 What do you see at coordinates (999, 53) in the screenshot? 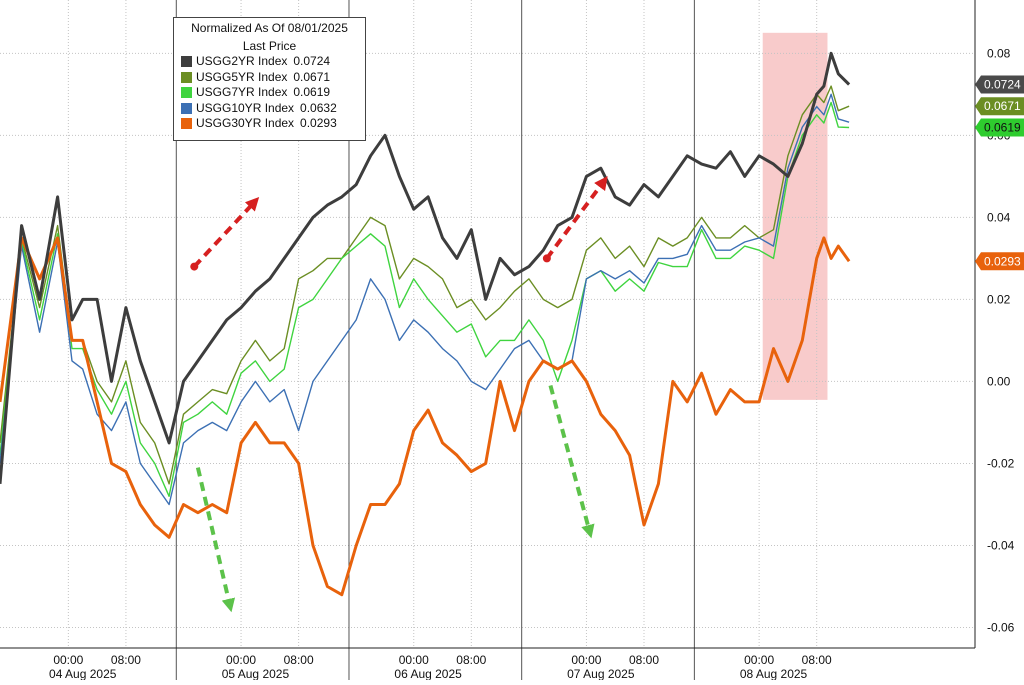
I see `y-tick-label: 0.08` at bounding box center [999, 53].